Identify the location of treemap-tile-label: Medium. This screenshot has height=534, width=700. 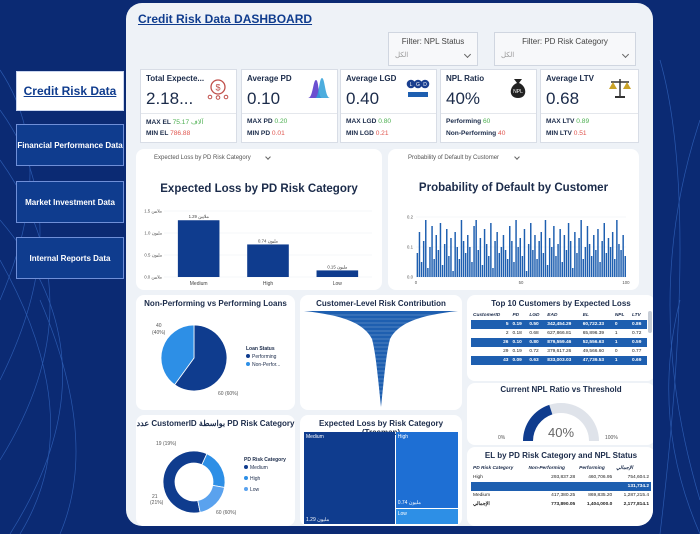
(315, 437).